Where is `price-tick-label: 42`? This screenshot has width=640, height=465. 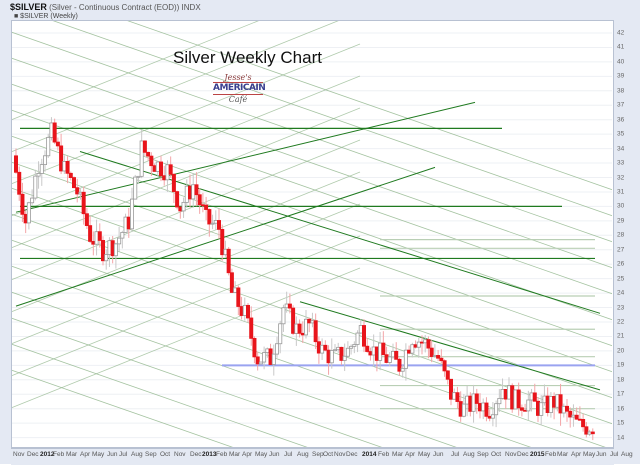
price-tick-label: 42 is located at coordinates (621, 33).